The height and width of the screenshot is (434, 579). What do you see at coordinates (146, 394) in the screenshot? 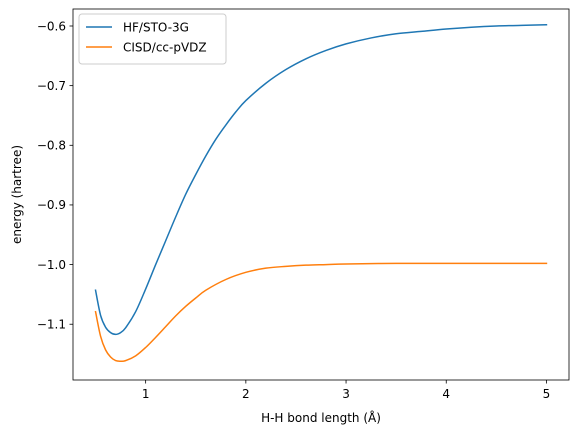
I see `x-tick-label: 1` at bounding box center [146, 394].